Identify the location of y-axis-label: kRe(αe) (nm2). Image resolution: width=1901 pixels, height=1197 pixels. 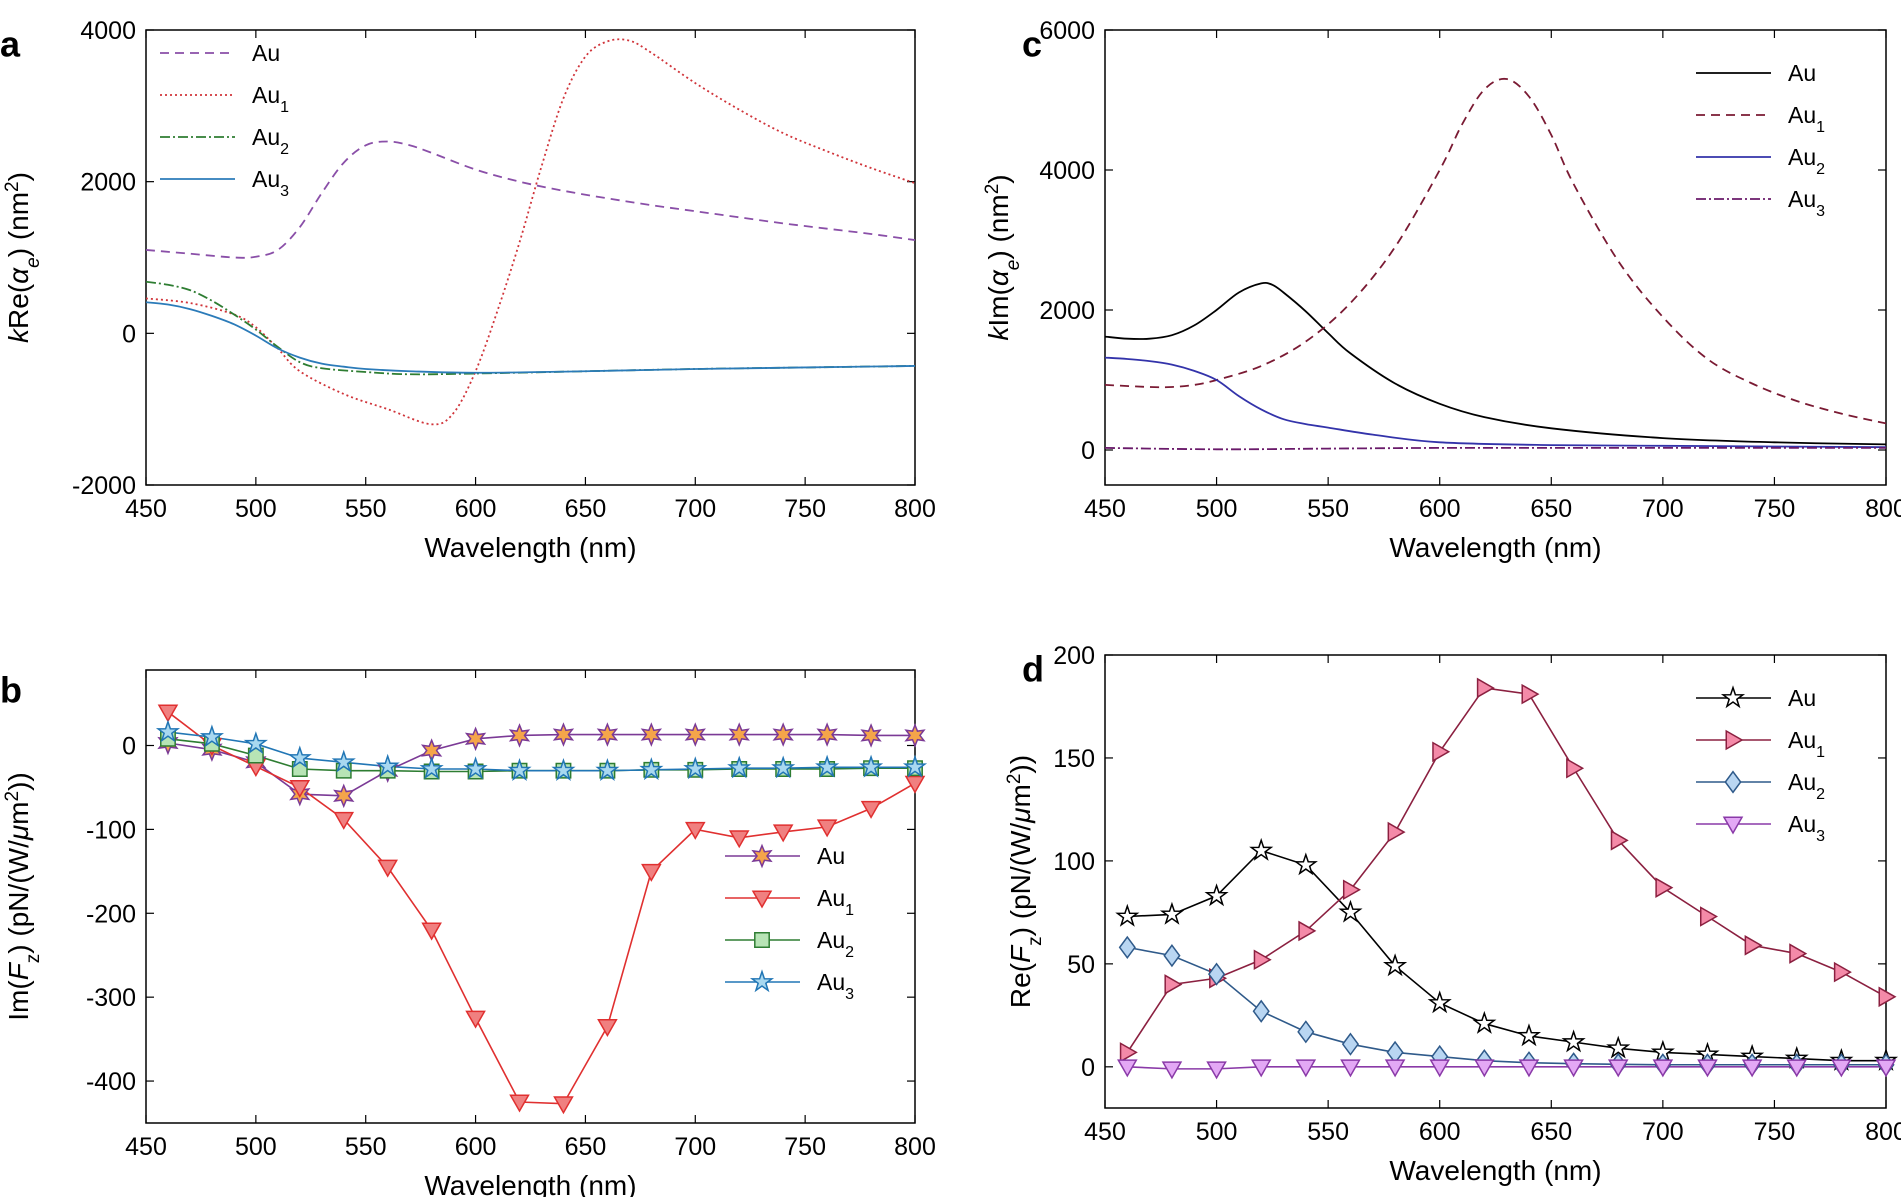
(23, 257).